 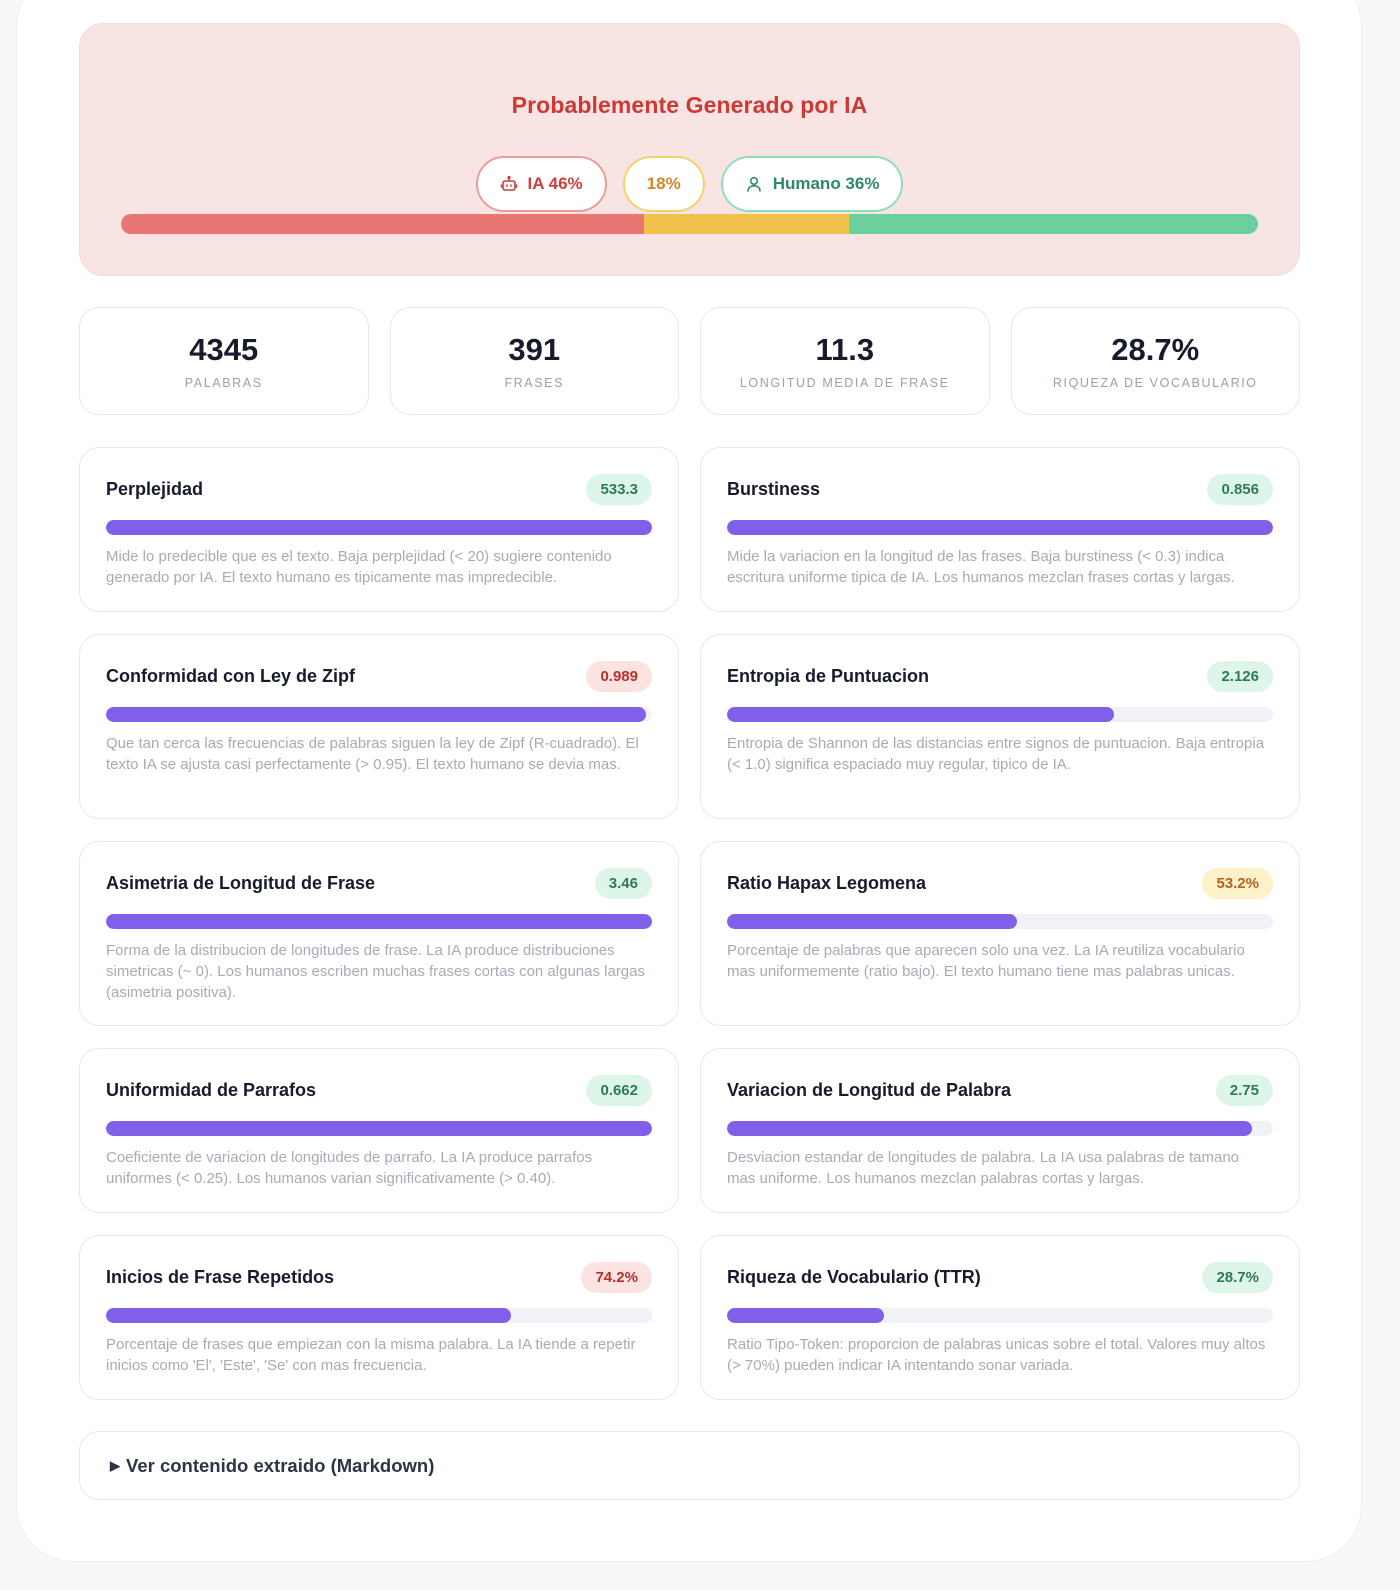 What do you see at coordinates (746, 224) in the screenshot?
I see `mixed-segment` at bounding box center [746, 224].